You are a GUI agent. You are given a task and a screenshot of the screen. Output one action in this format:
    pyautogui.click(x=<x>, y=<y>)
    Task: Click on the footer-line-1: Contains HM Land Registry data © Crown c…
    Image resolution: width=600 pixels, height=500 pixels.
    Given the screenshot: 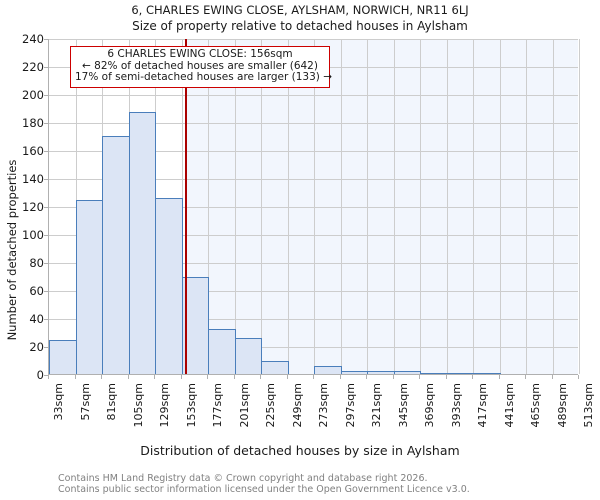 What is the action you would take?
    pyautogui.click(x=243, y=478)
    